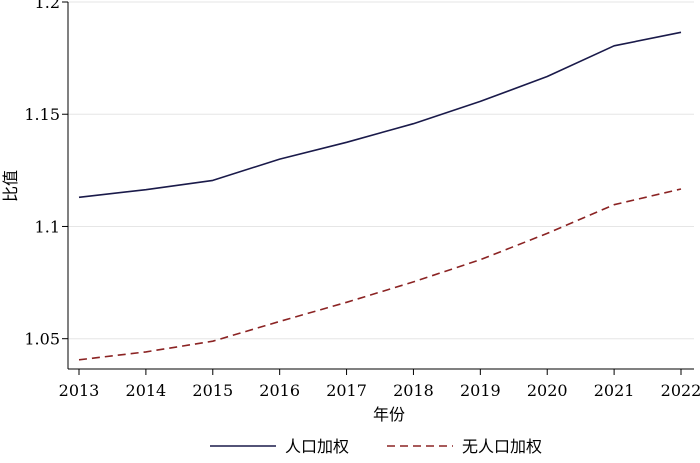 The width and height of the screenshot is (700, 463). What do you see at coordinates (212, 390) in the screenshot?
I see `x-tick-label: 2015` at bounding box center [212, 390].